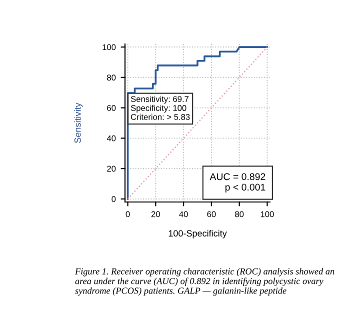 The image size is (343, 325). I want to click on y-tick-label: 0, so click(114, 199).